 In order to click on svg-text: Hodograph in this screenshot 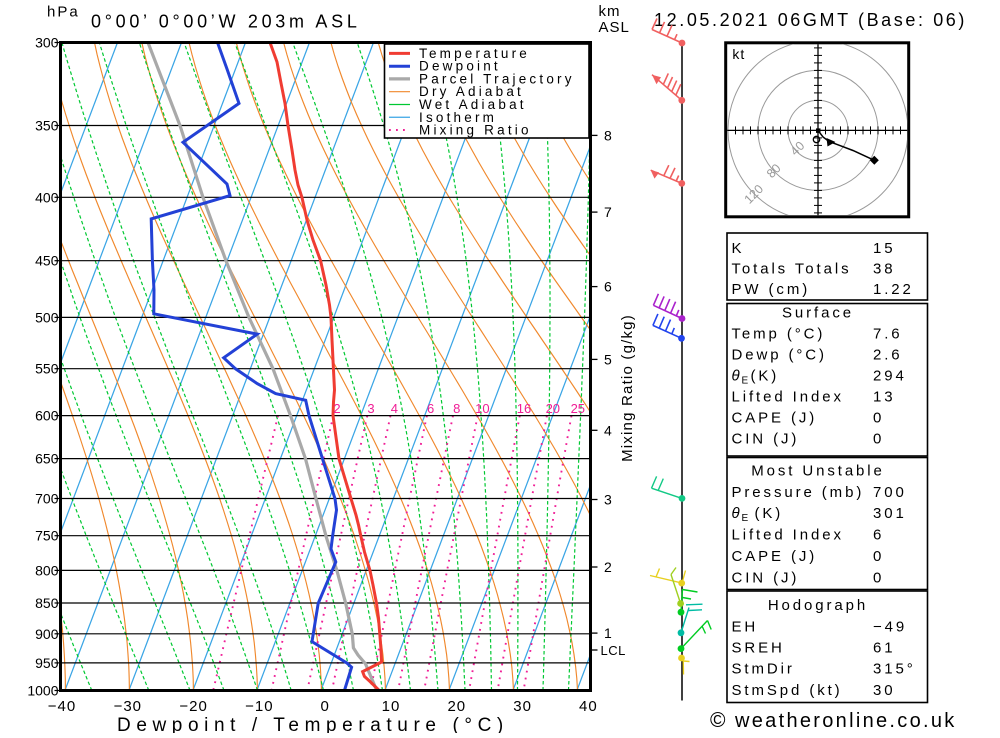, I will do `click(818, 605)`.